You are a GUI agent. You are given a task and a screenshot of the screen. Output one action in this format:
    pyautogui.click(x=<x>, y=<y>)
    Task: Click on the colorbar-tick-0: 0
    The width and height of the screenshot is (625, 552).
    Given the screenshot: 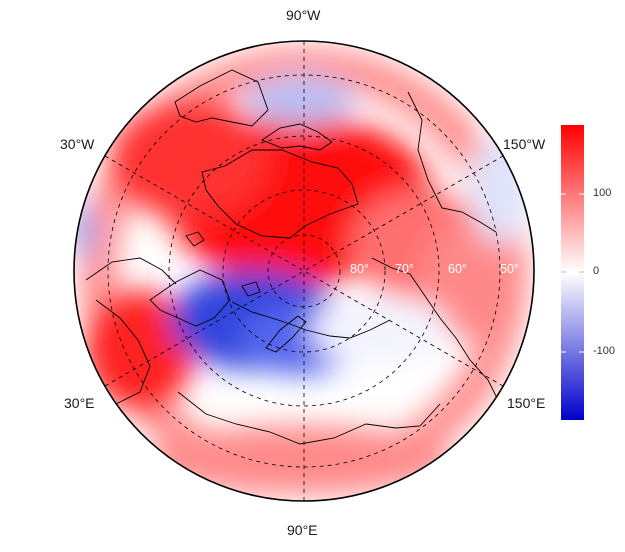 What is the action you would take?
    pyautogui.click(x=596, y=271)
    